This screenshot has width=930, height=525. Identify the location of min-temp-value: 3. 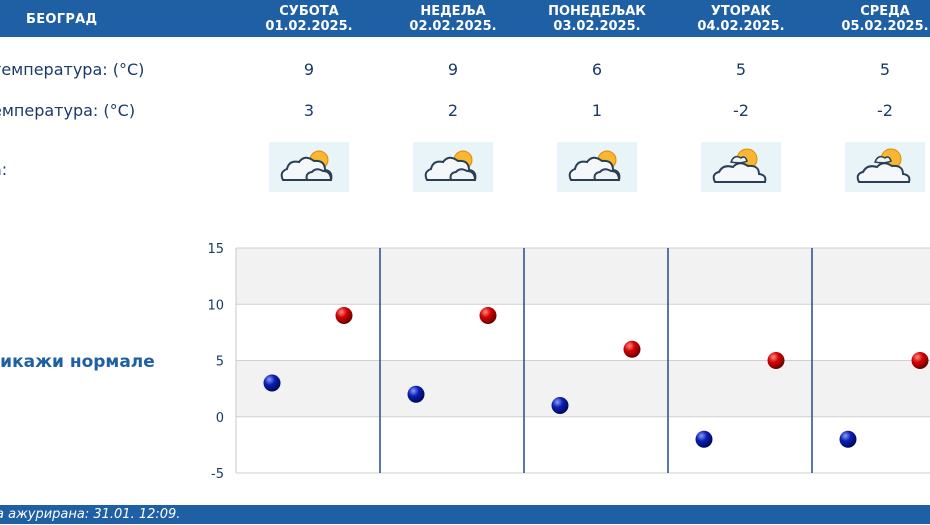
(309, 110).